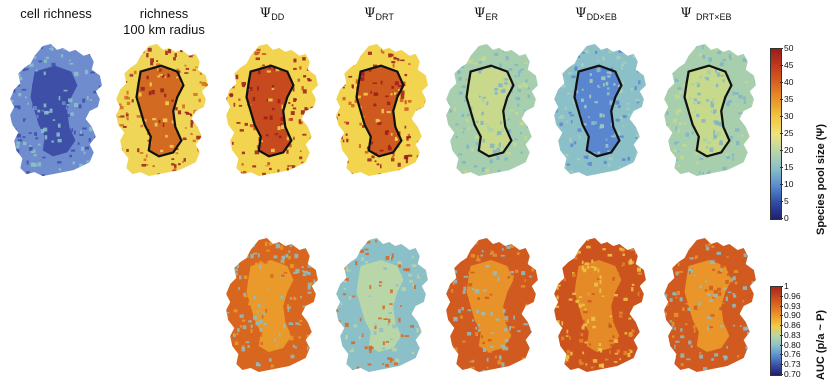 Image resolution: width=835 pixels, height=382 pixels. I want to click on map-top-drteb, so click(710, 110).